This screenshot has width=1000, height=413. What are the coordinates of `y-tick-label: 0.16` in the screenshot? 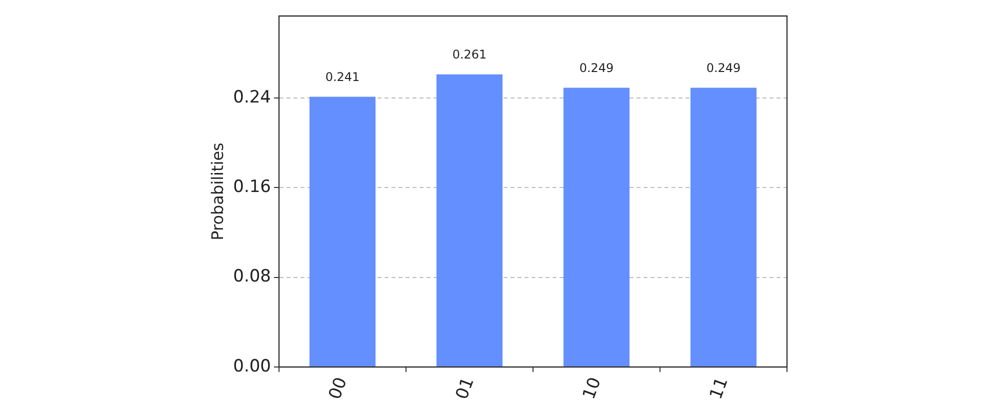 It's located at (252, 186).